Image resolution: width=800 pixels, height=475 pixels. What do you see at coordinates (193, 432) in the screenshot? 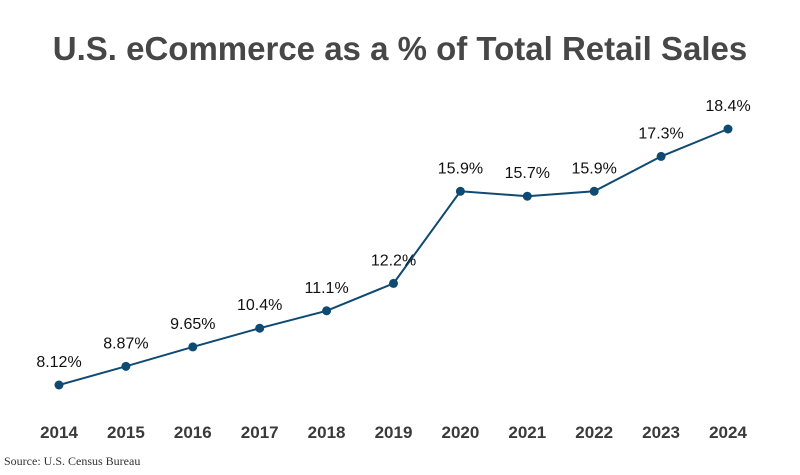
I see `x-tick-2016: 2016` at bounding box center [193, 432].